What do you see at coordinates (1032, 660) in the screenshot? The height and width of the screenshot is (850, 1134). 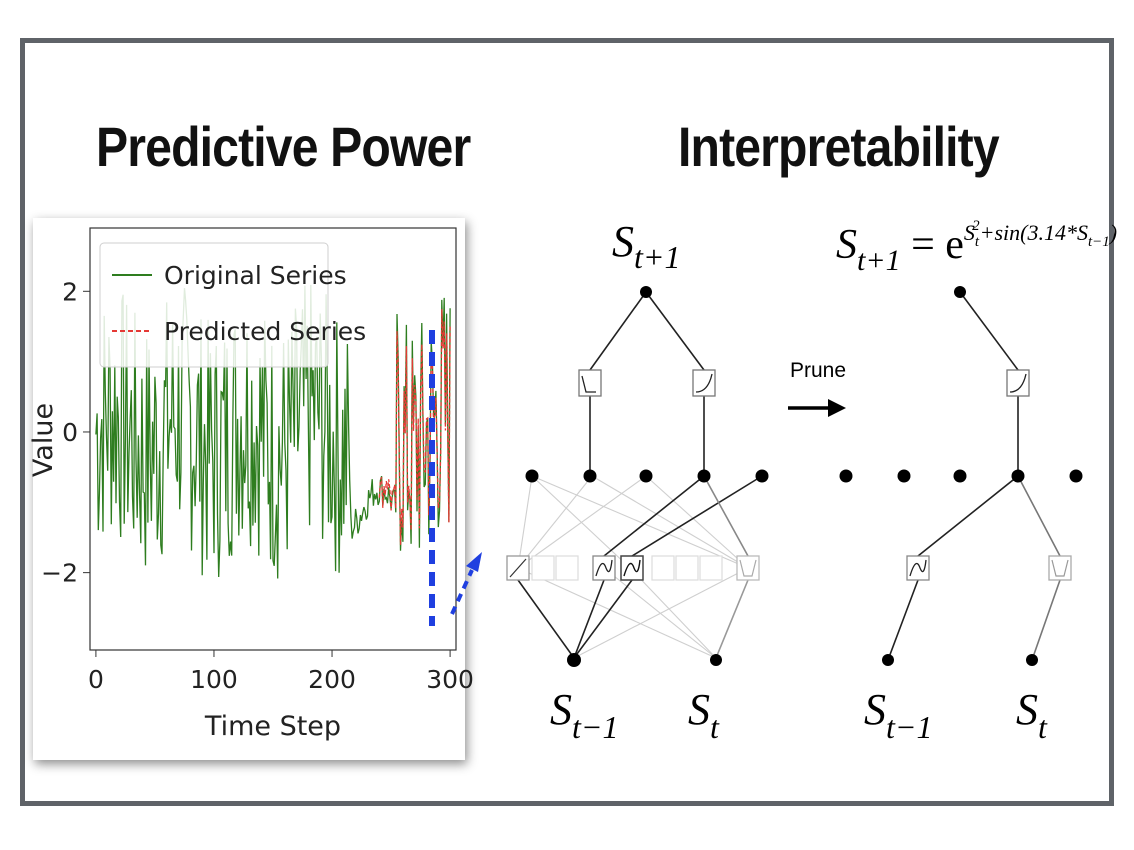 I see `pruned-input-node-cur` at bounding box center [1032, 660].